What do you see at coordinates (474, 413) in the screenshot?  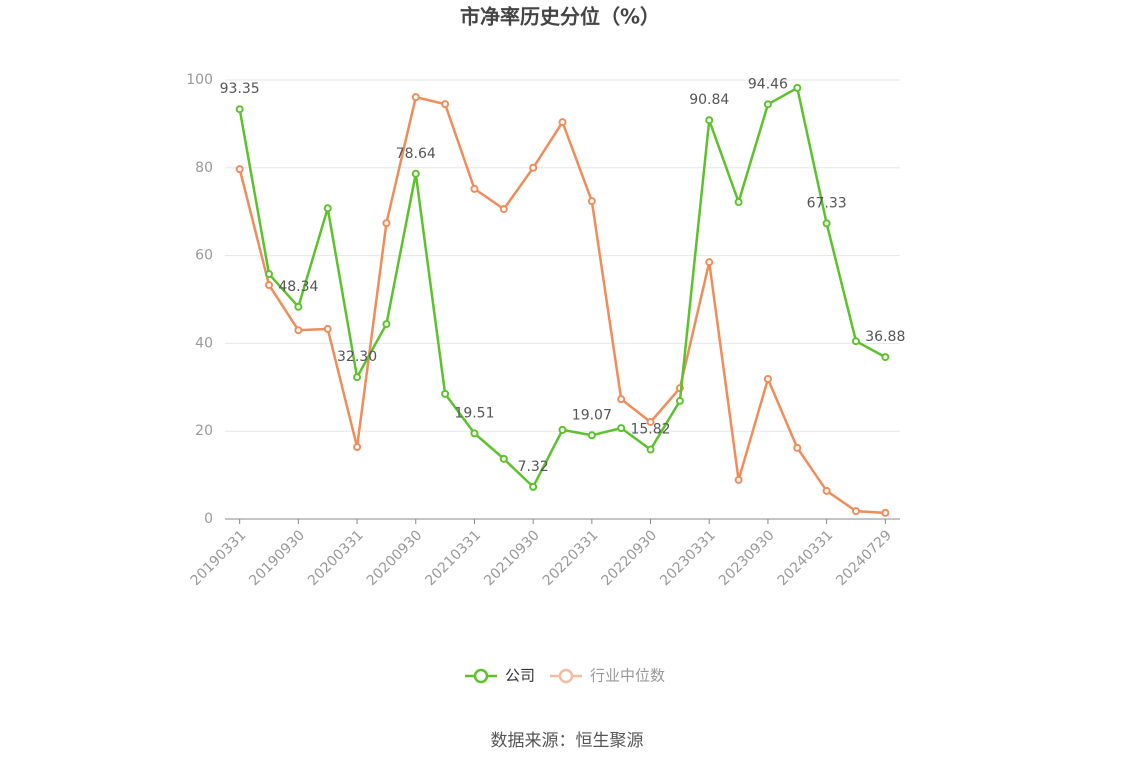 I see `value-label: 19.51` at bounding box center [474, 413].